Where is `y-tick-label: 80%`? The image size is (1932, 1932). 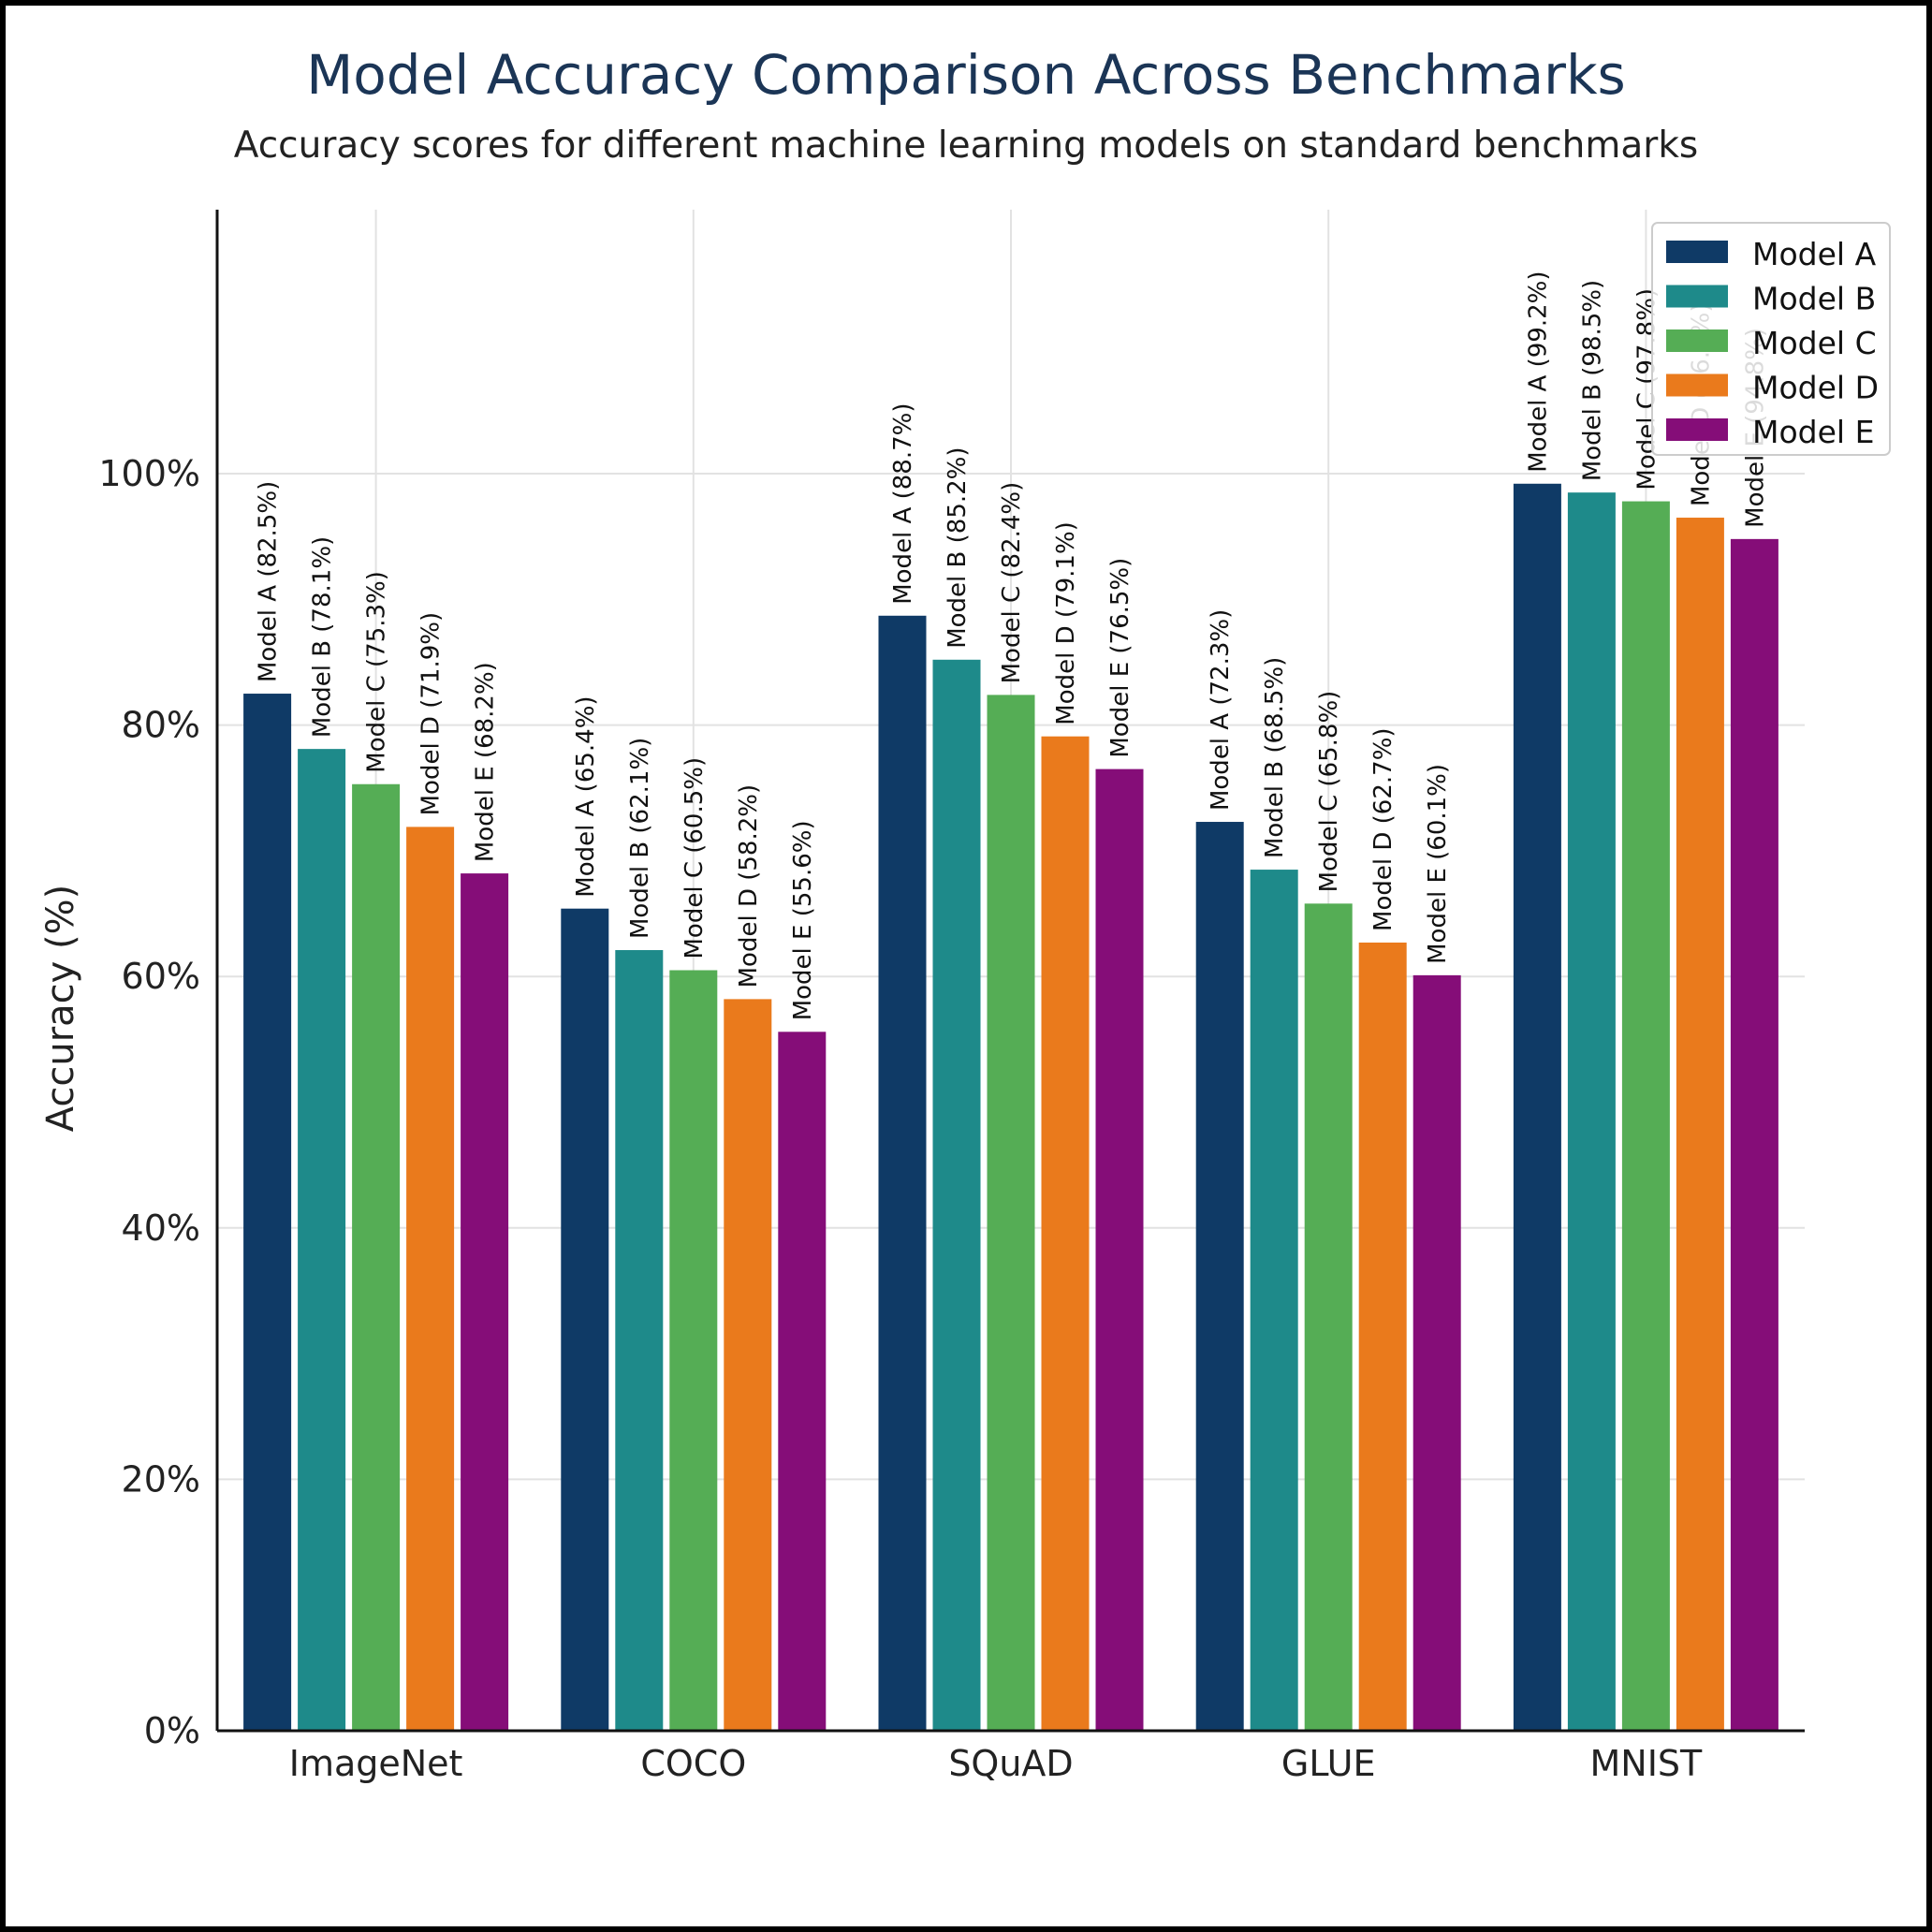
y-tick-label: 80% is located at coordinates (161, 725).